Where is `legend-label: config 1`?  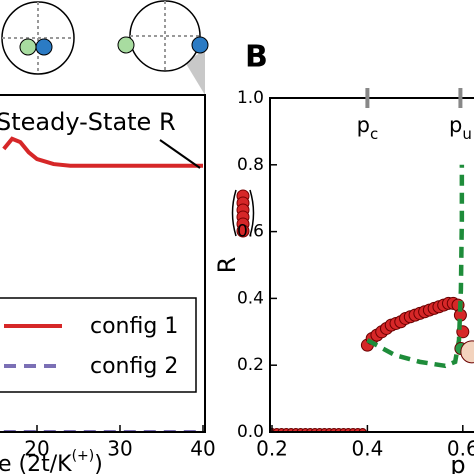 legend-label: config 1 is located at coordinates (134, 326).